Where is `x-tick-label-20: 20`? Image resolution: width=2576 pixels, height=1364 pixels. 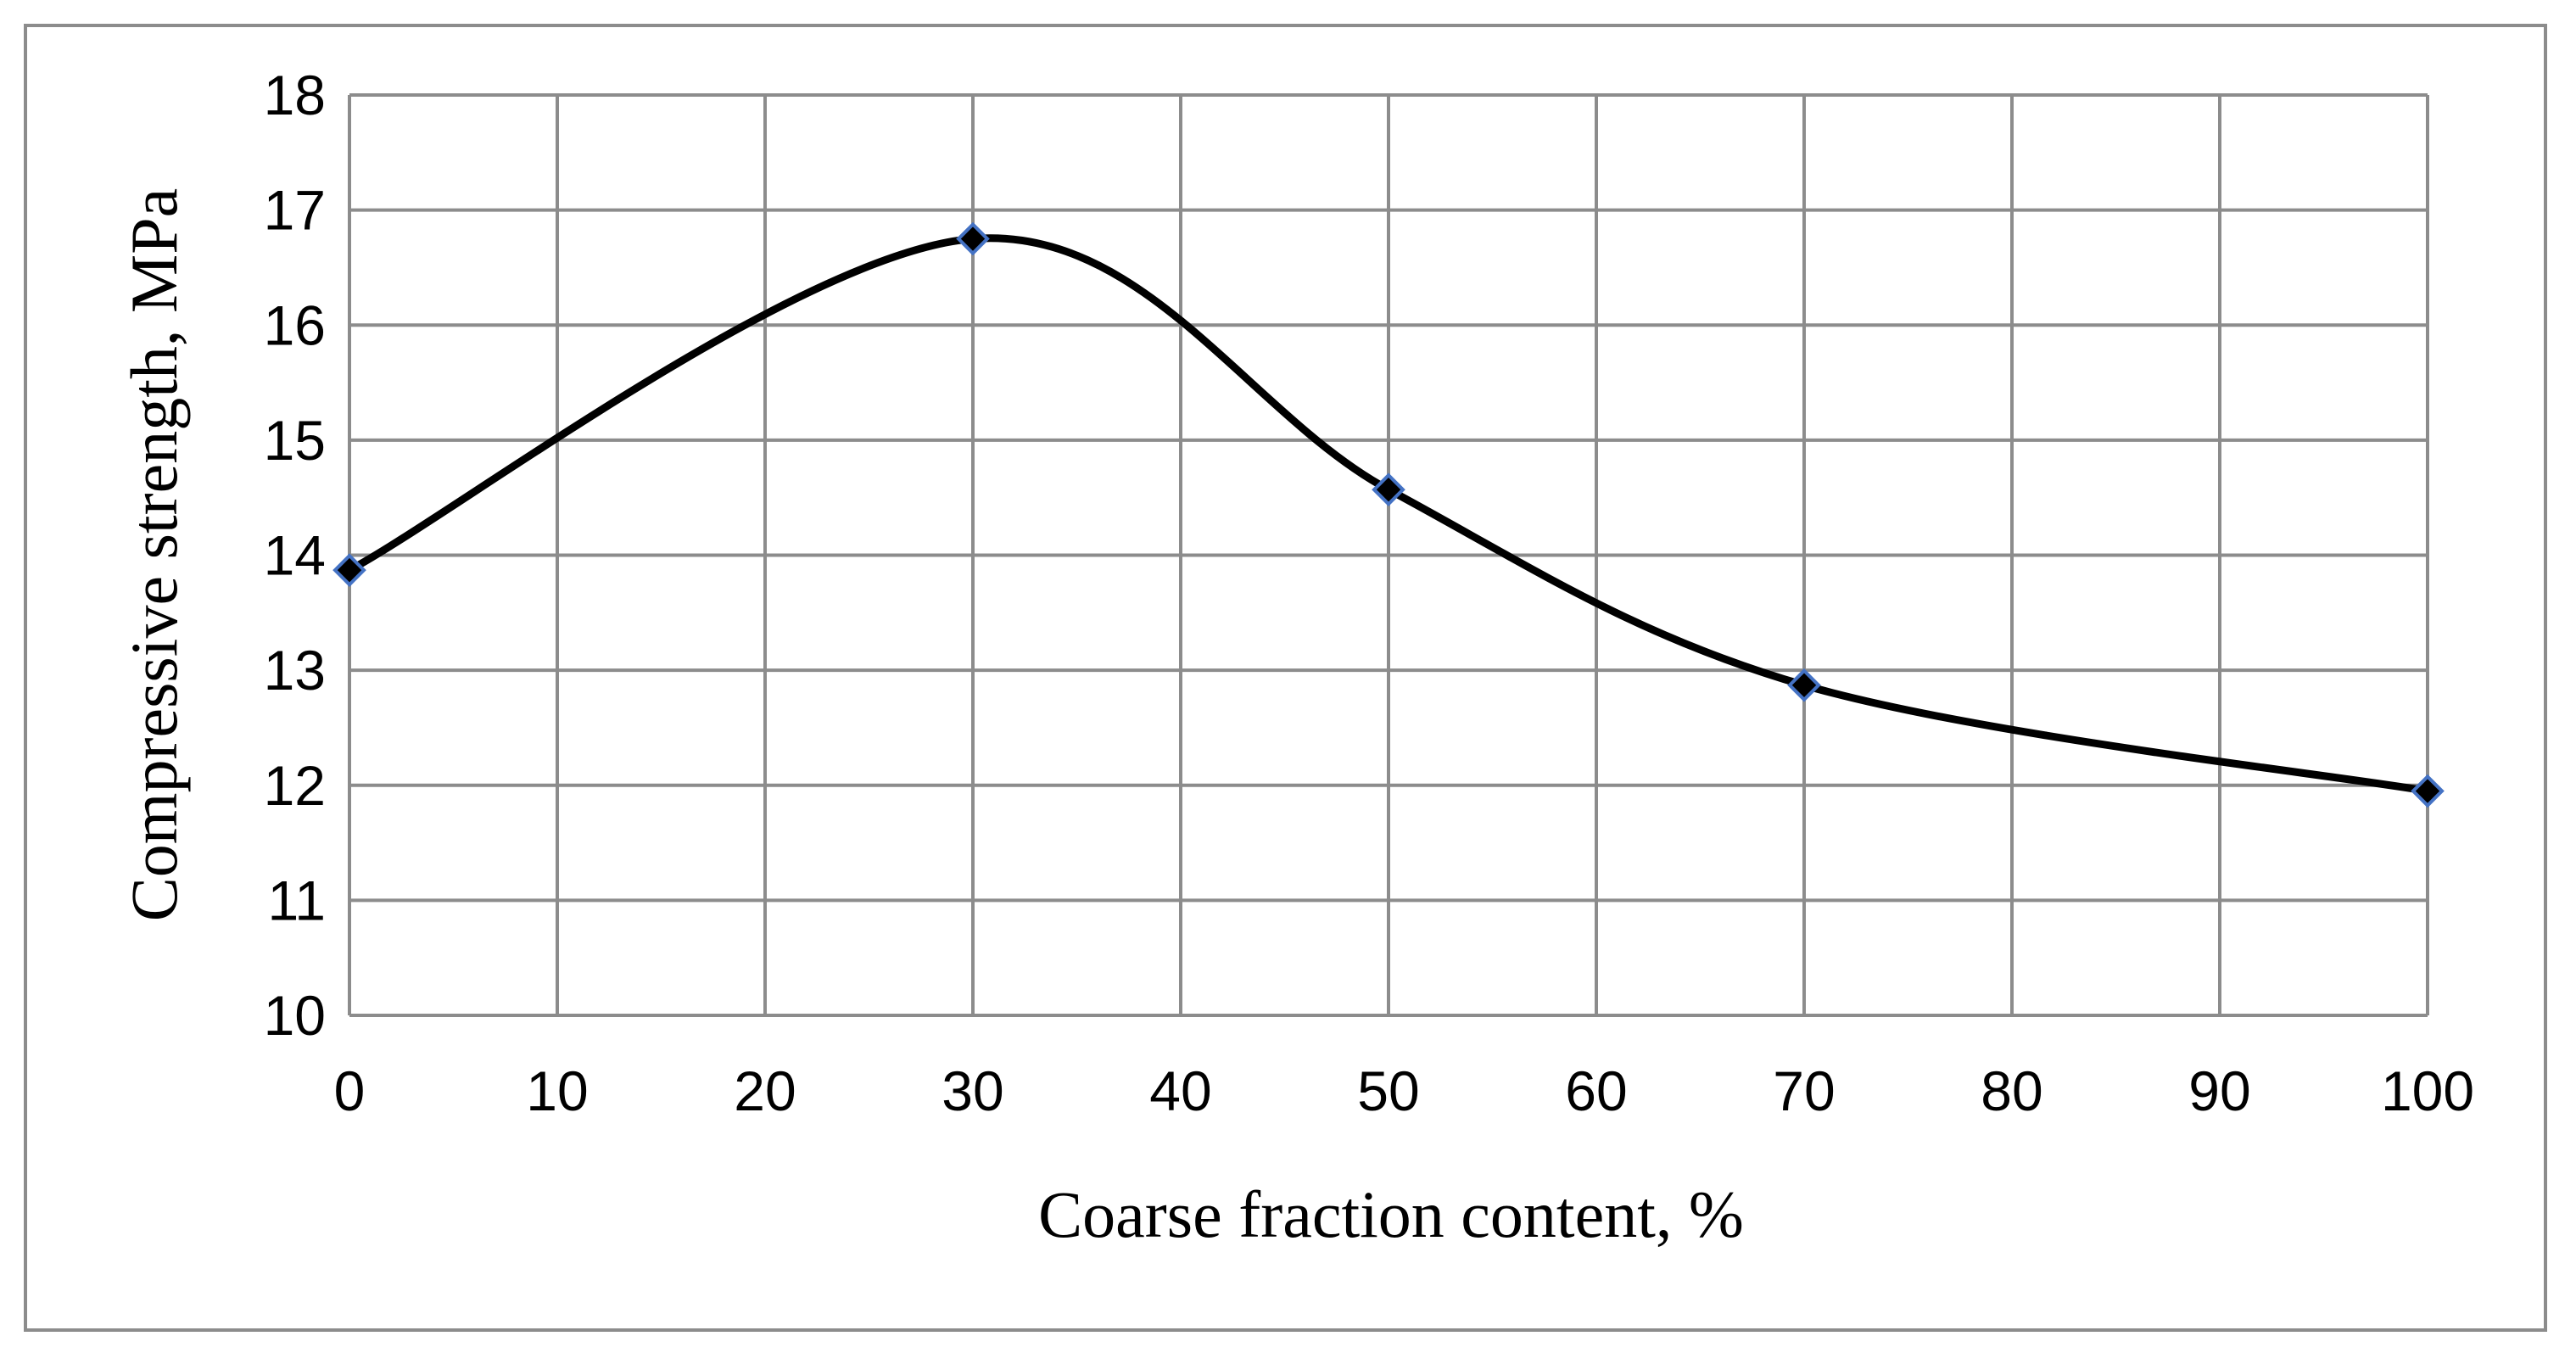 x-tick-label-20: 20 is located at coordinates (765, 1090).